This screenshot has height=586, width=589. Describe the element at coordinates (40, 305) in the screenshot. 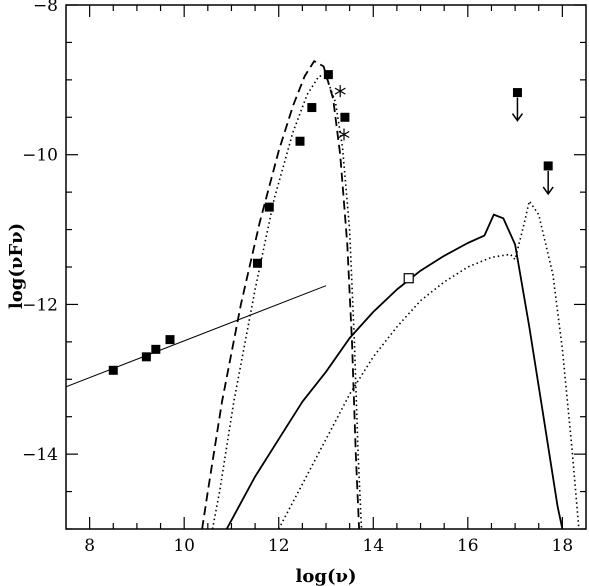

I see `y-tick-label: −12` at that location.